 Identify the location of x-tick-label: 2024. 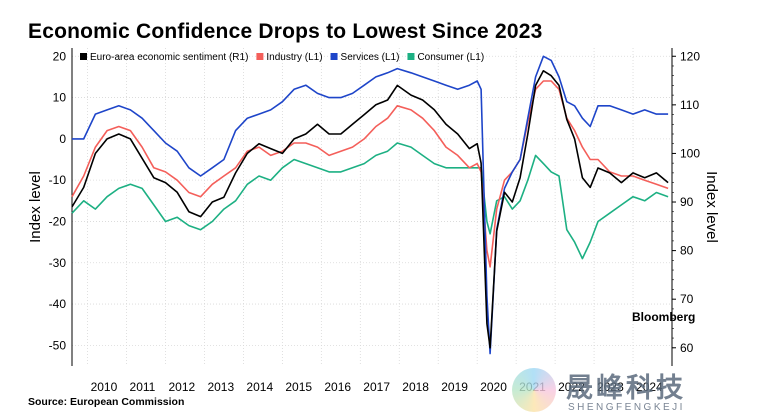
(649, 387).